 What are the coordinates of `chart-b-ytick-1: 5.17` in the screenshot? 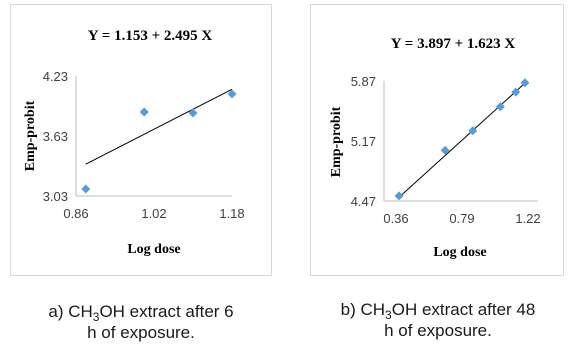 It's located at (363, 141).